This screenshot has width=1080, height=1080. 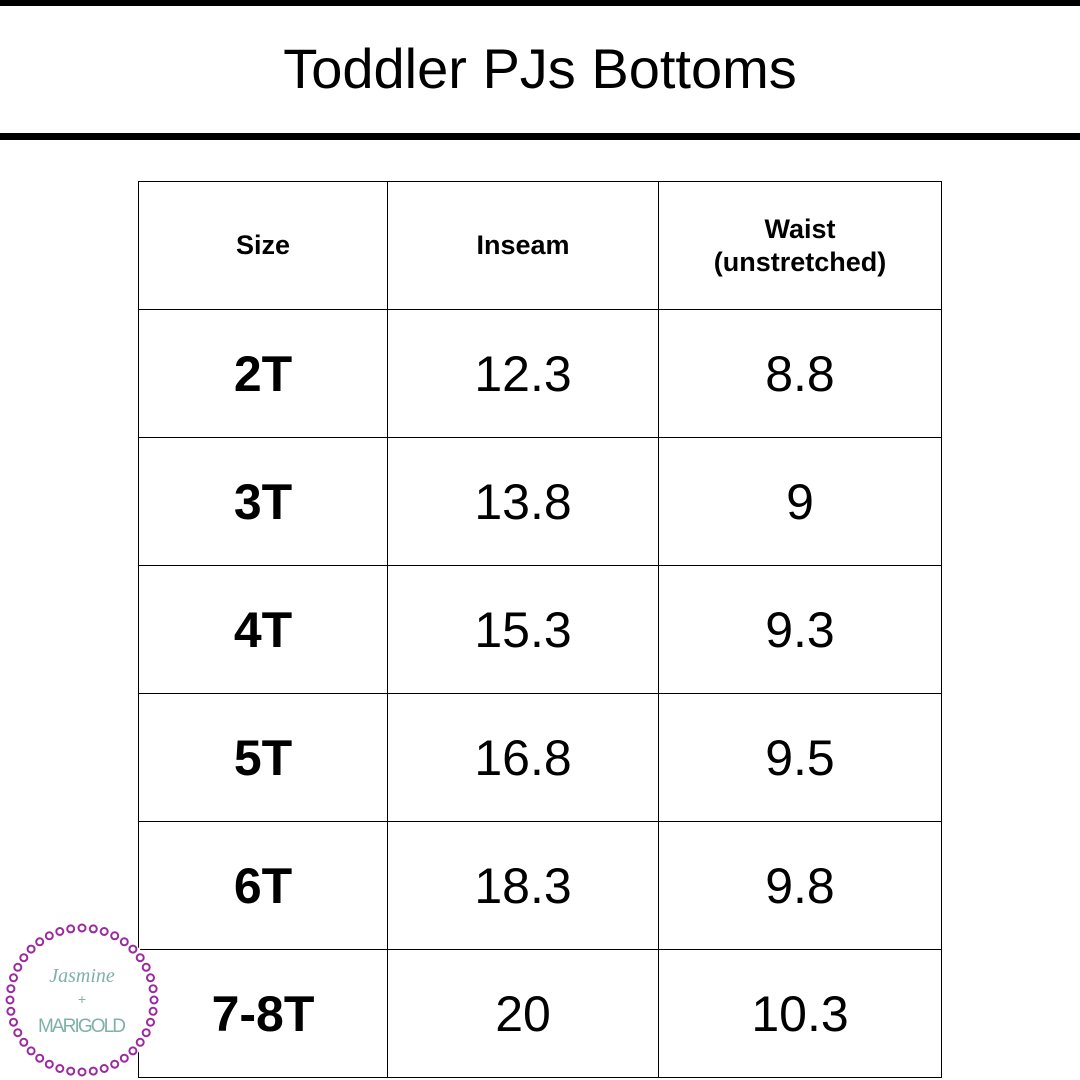 I want to click on cell-size: 5T, so click(x=263, y=757).